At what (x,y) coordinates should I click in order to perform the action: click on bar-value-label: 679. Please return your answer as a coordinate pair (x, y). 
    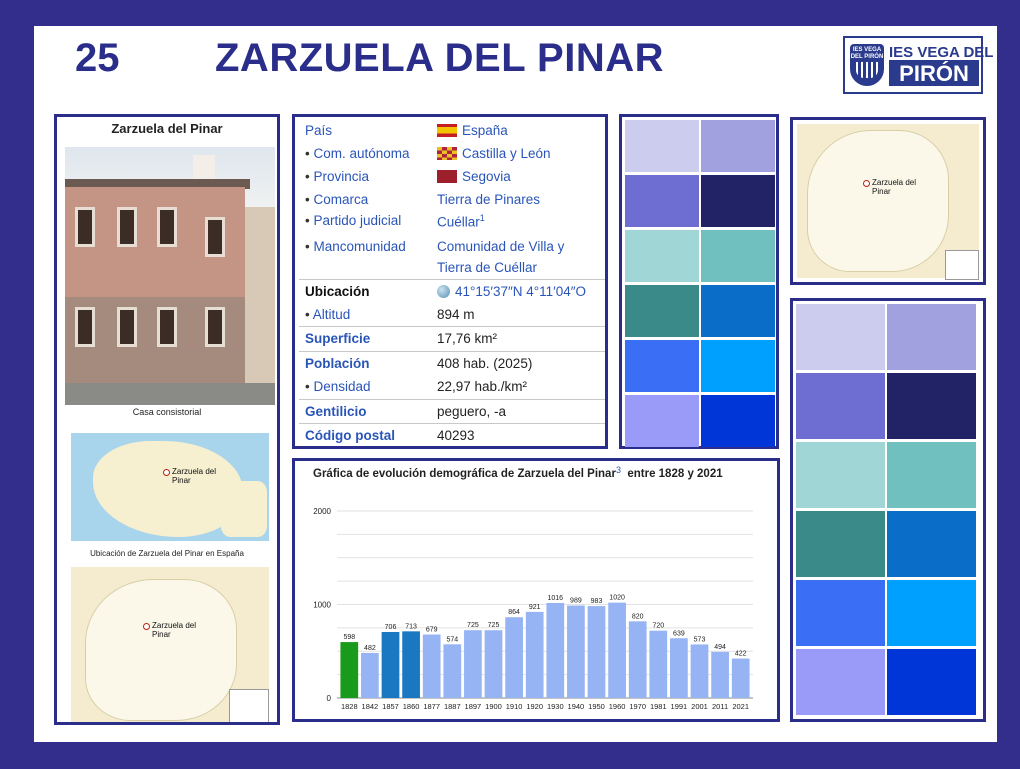
    Looking at the image, I should click on (432, 630).